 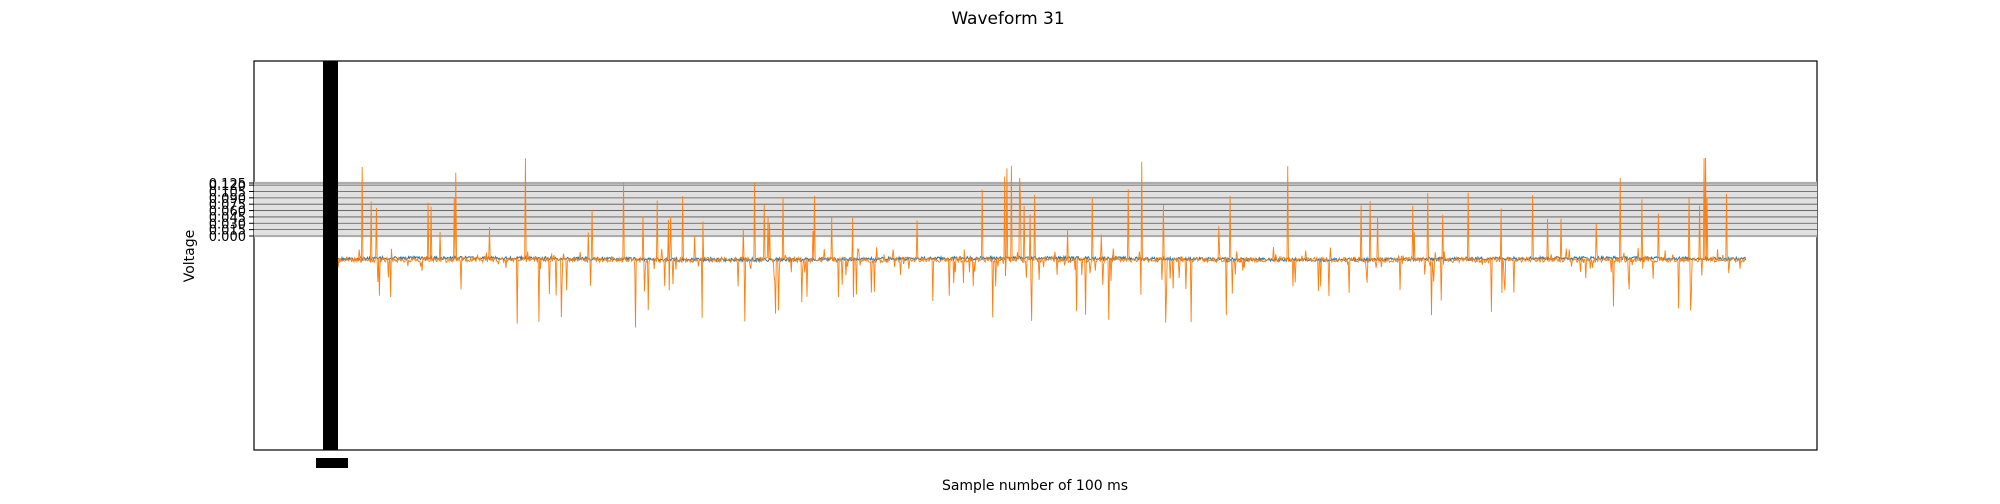 I want to click on y-tick-label: 0.030, so click(x=227, y=224).